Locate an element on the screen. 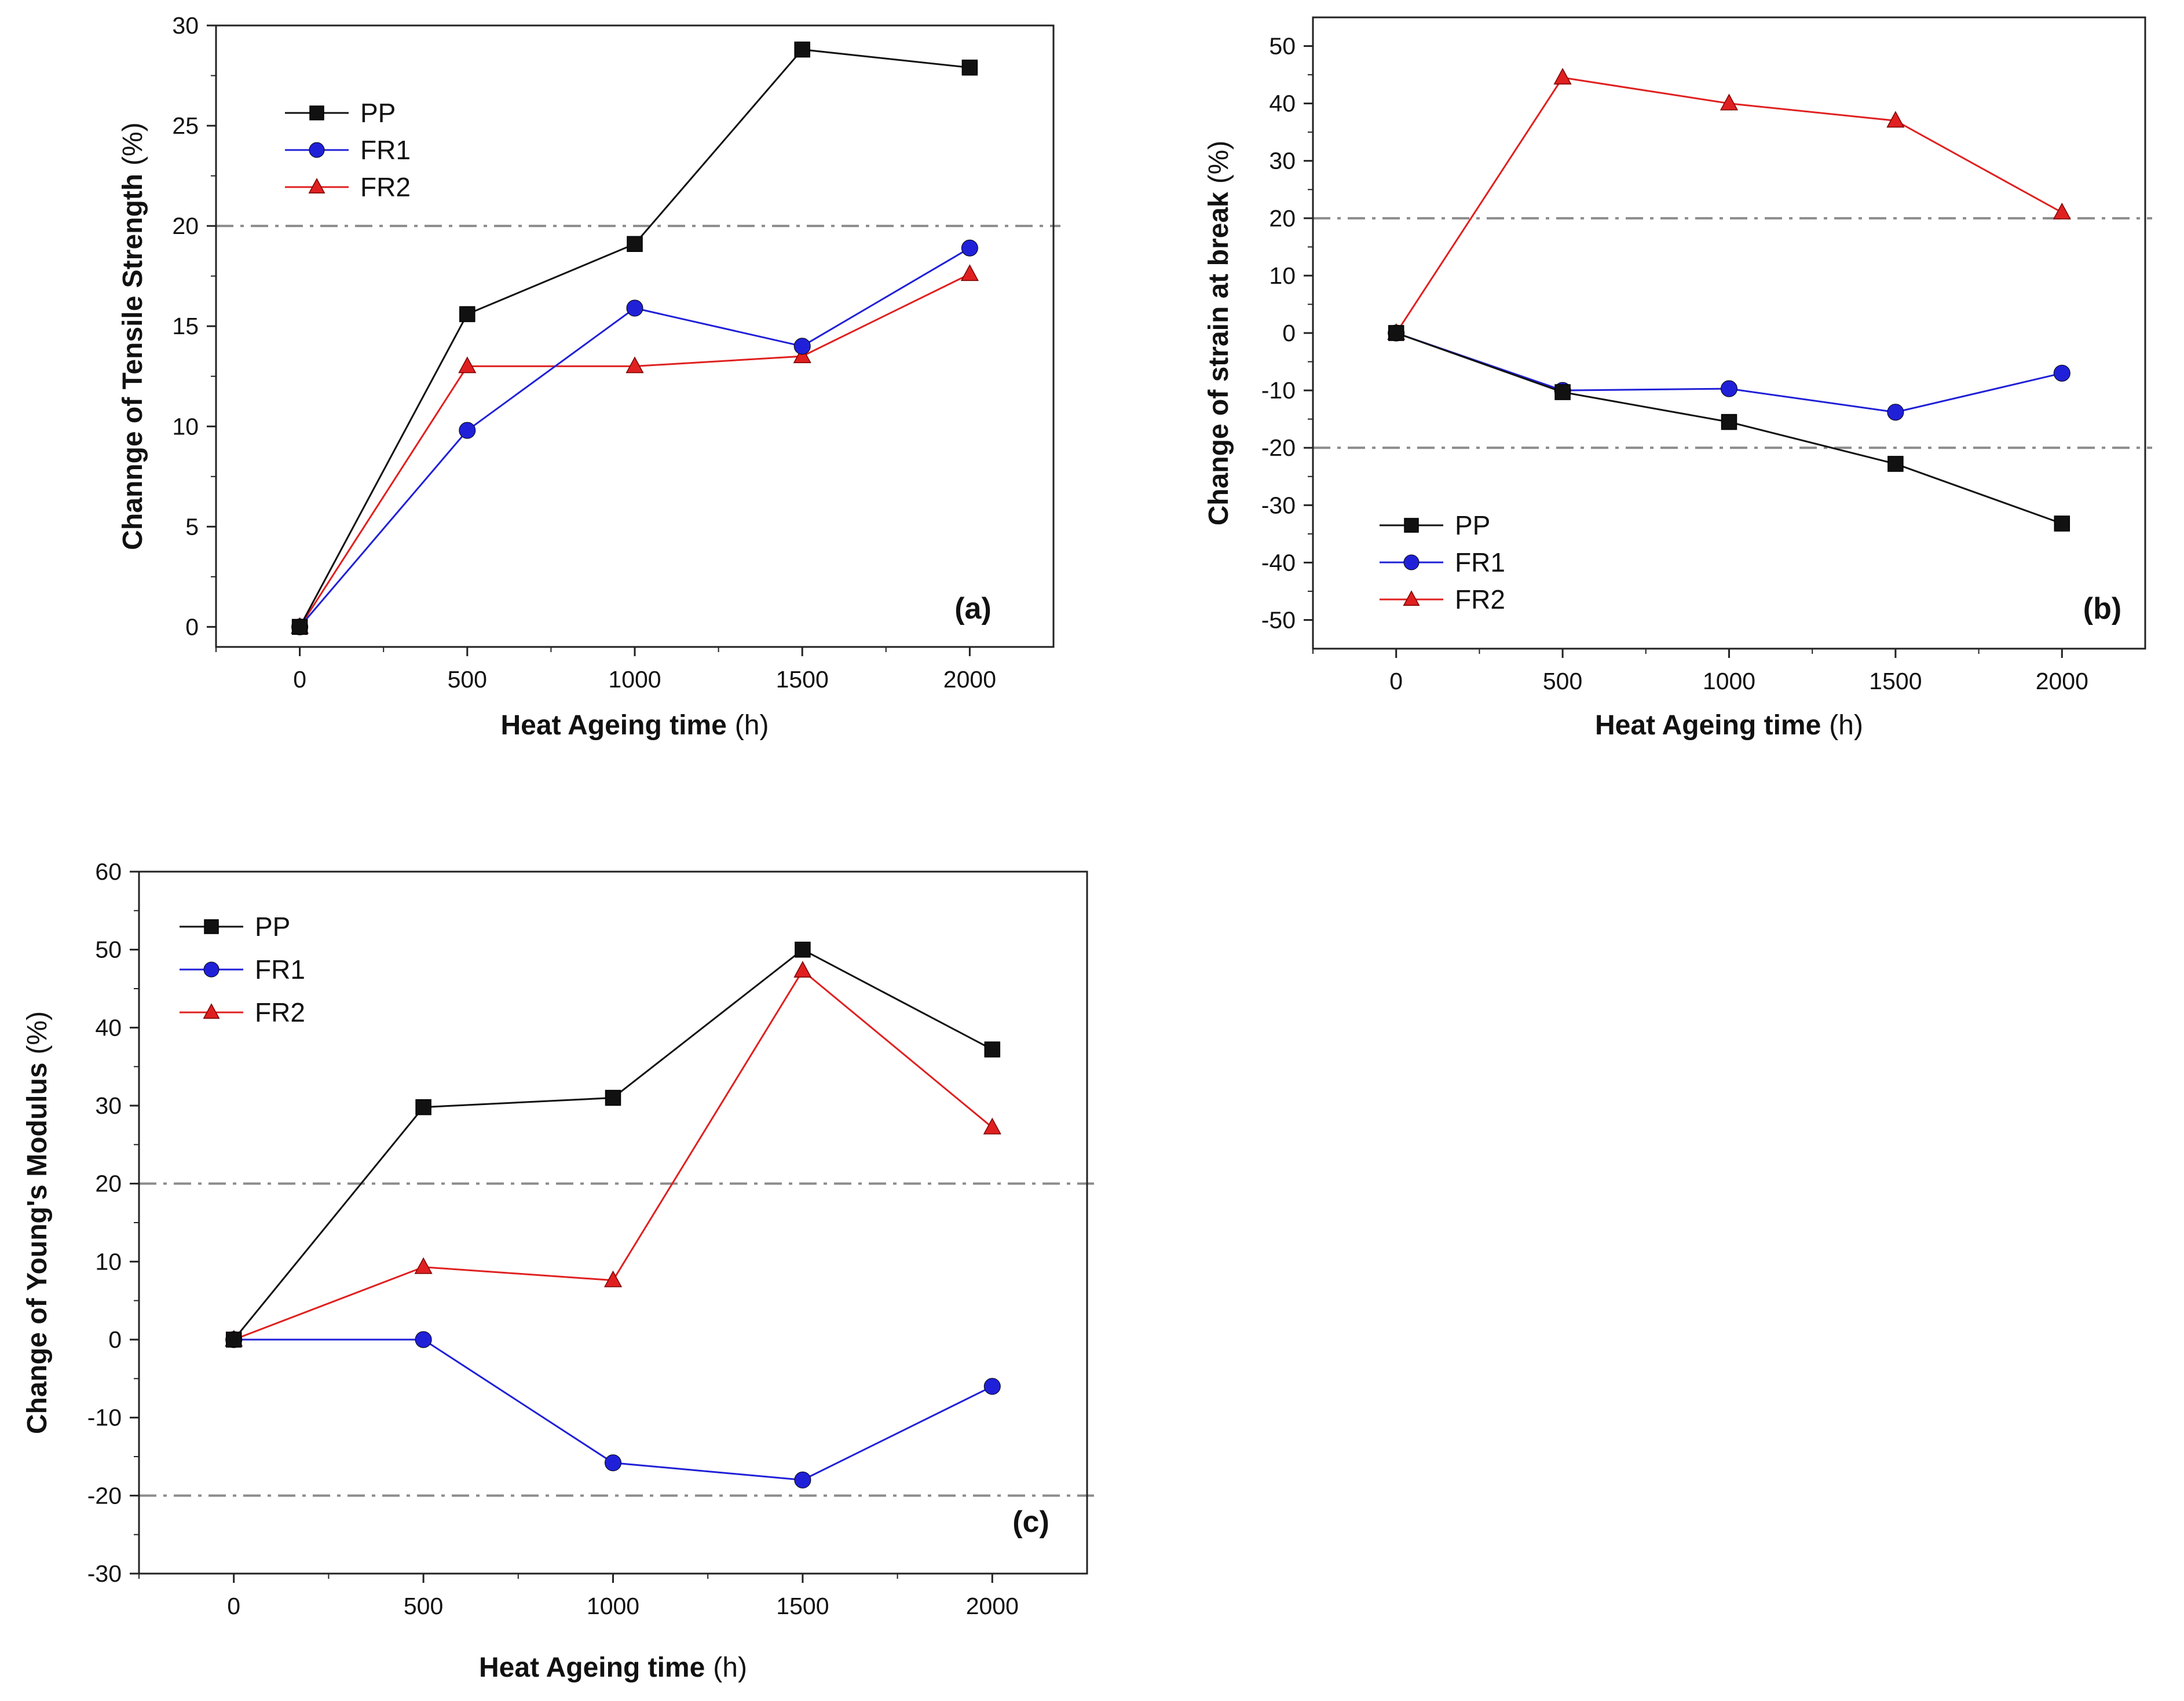 This screenshot has height=1701, width=2184. series-line-fr1 is located at coordinates (1729, 373).